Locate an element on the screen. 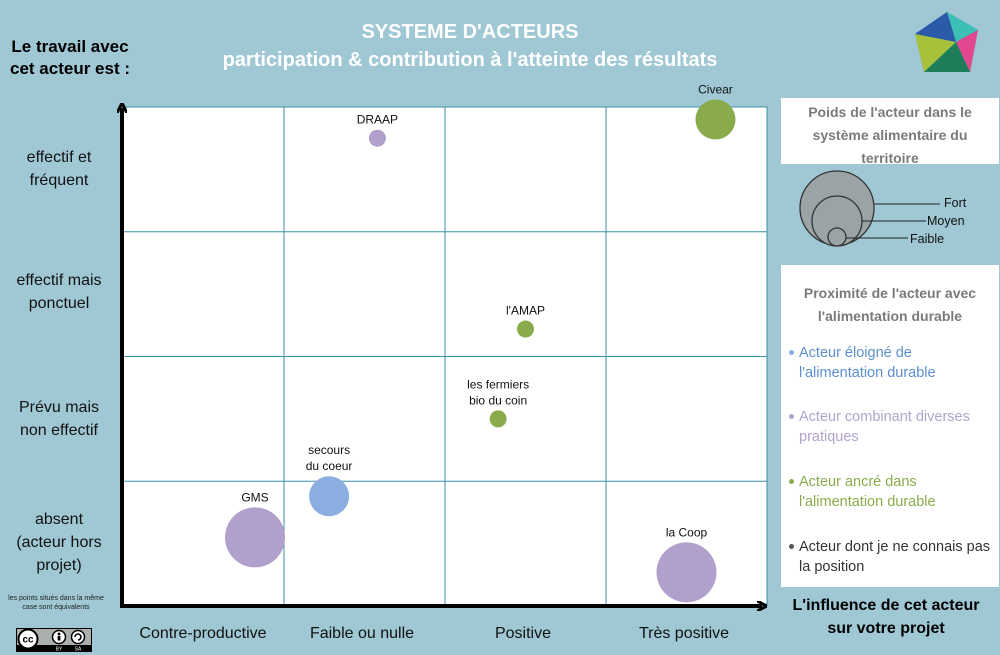 The height and width of the screenshot is (655, 1000). size-fort-label: Fort is located at coordinates (955, 203).